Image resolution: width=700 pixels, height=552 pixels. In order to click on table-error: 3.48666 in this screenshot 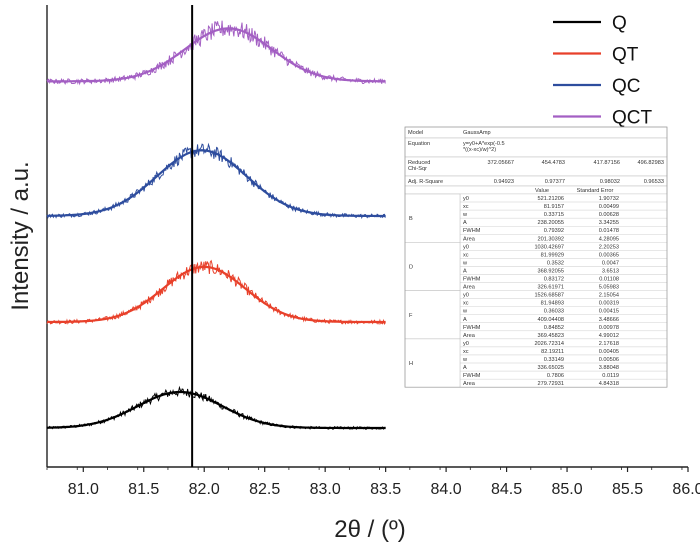, I will do `click(609, 320)`.